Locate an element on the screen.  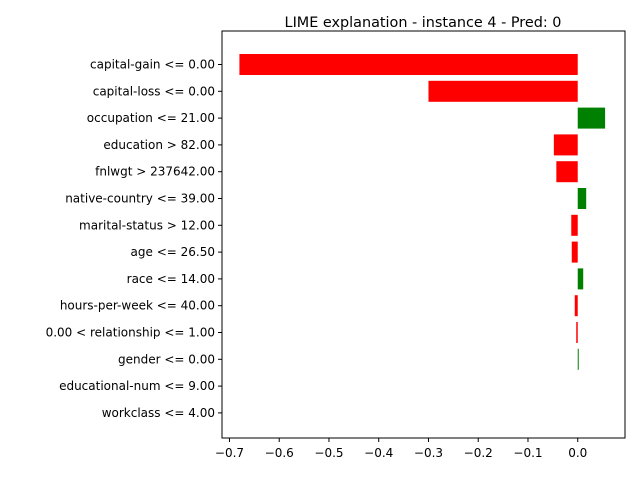
y-tick-label: native-country <= 39.00 is located at coordinates (140, 199).